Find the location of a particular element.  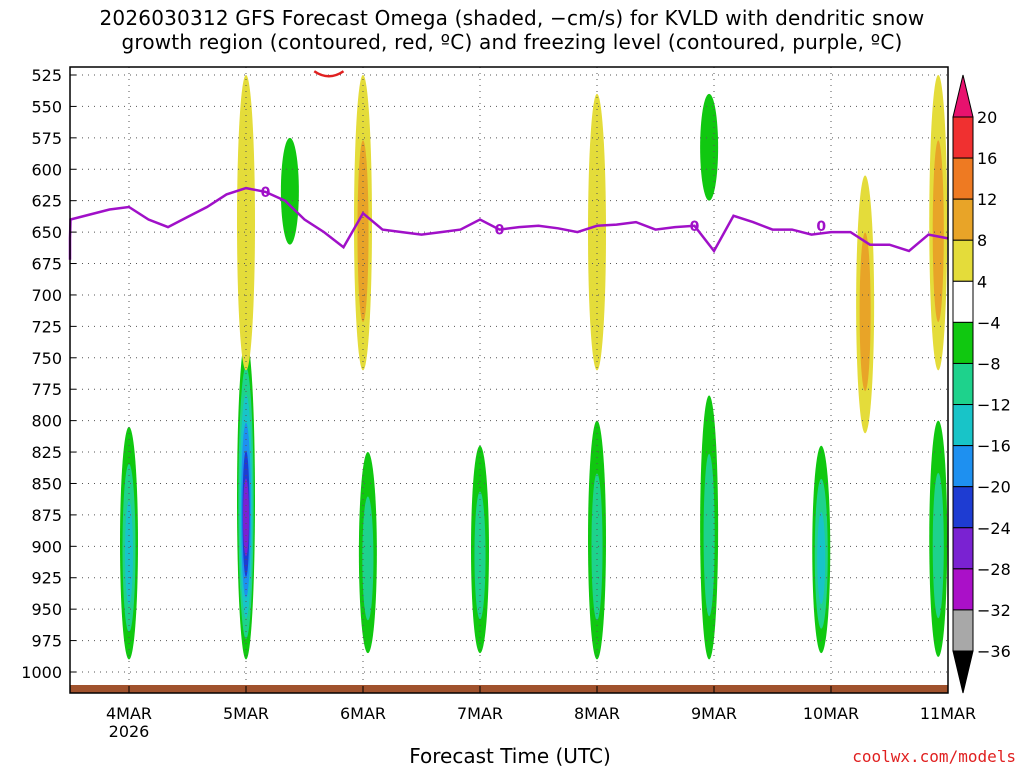

y-tick-label: 675 is located at coordinates (46, 264).